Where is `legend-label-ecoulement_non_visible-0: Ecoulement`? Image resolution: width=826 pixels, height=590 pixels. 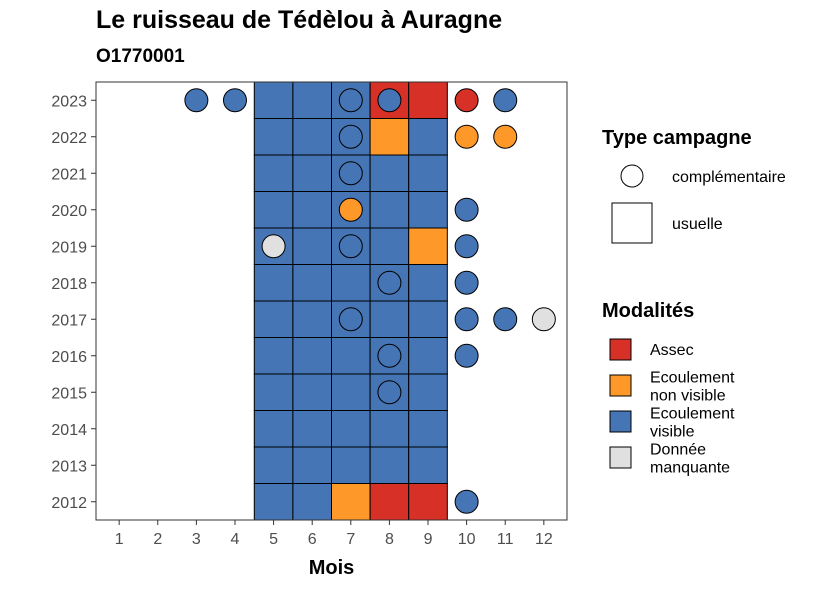
legend-label-ecoulement_non_visible-0: Ecoulement is located at coordinates (692, 378).